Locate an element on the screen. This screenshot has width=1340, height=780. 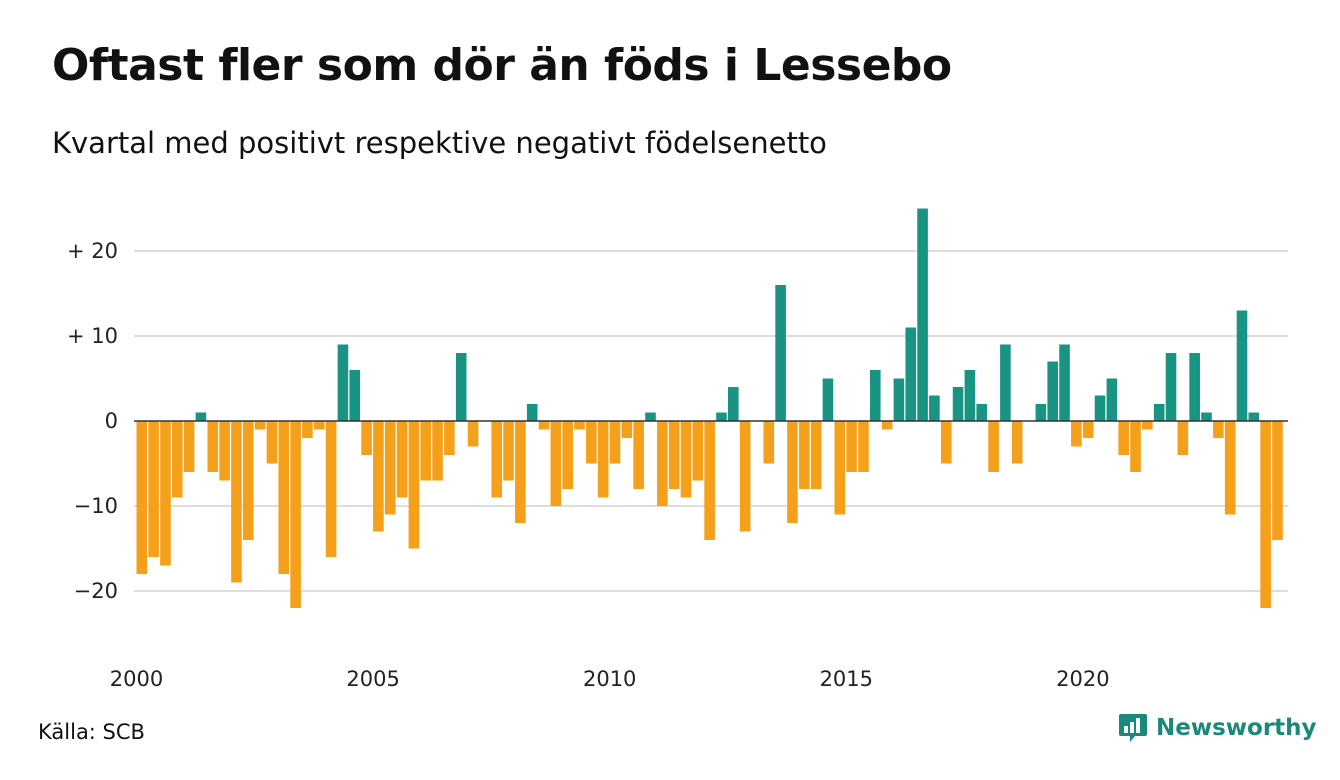
x-axis-labels: 2000 2005 2010 2015 2020 is located at coordinates (610, 679).